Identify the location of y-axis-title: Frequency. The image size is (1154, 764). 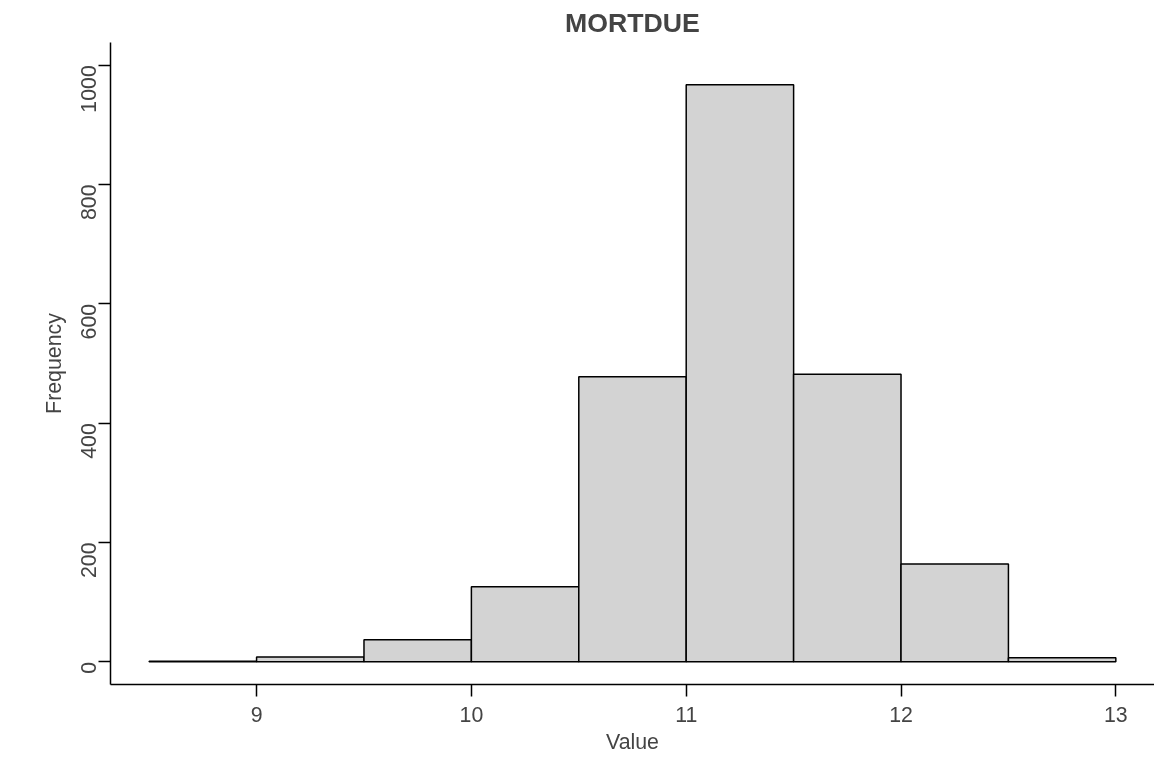
(53, 363).